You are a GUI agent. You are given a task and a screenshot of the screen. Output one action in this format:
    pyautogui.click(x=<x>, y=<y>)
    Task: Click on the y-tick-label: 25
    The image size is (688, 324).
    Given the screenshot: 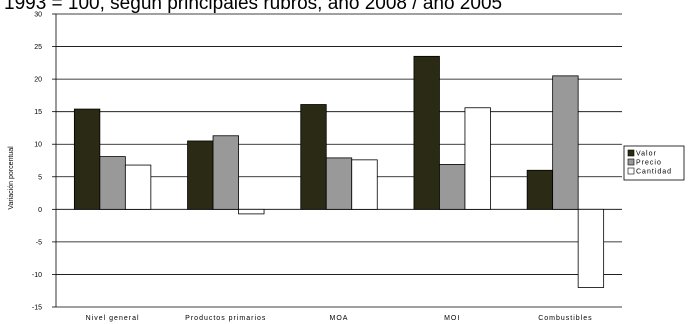 What is the action you would take?
    pyautogui.click(x=38, y=47)
    